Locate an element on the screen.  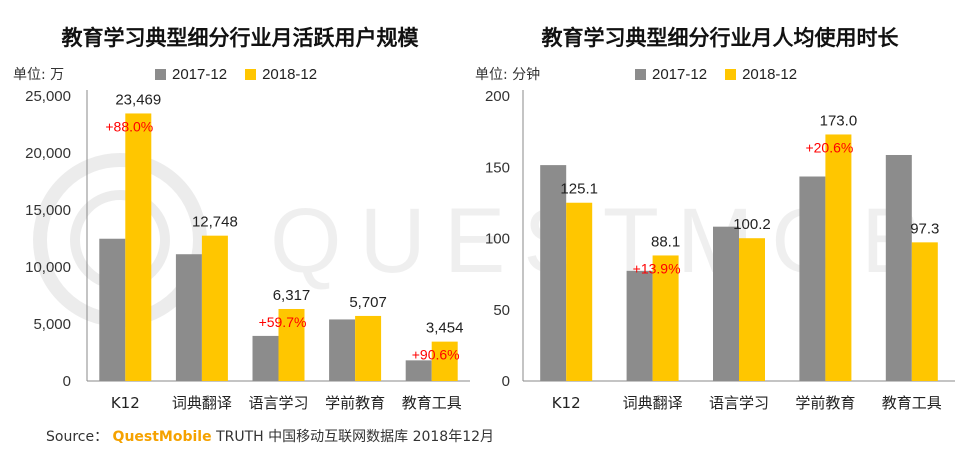
y-tick-label: 200 is located at coordinates (497, 96).